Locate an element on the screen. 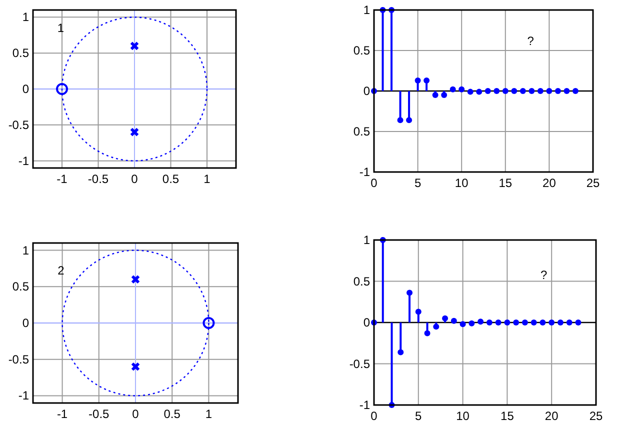  annotation: 1 is located at coordinates (60, 27).